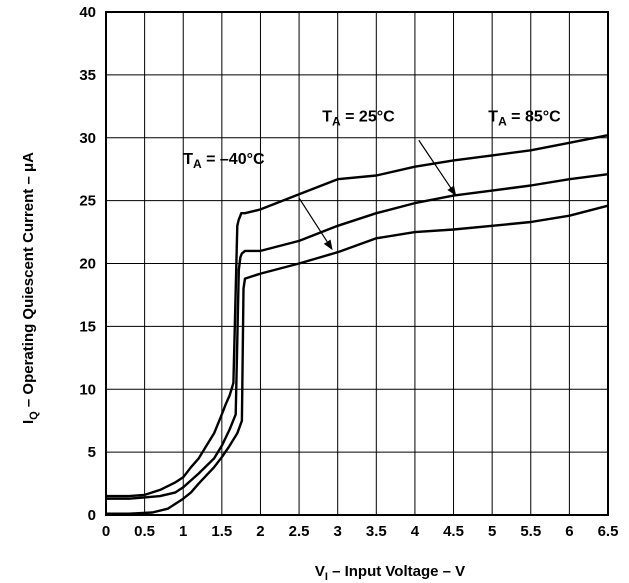 Image resolution: width=629 pixels, height=583 pixels. What do you see at coordinates (183, 531) in the screenshot?
I see `x-tick-label: 1` at bounding box center [183, 531].